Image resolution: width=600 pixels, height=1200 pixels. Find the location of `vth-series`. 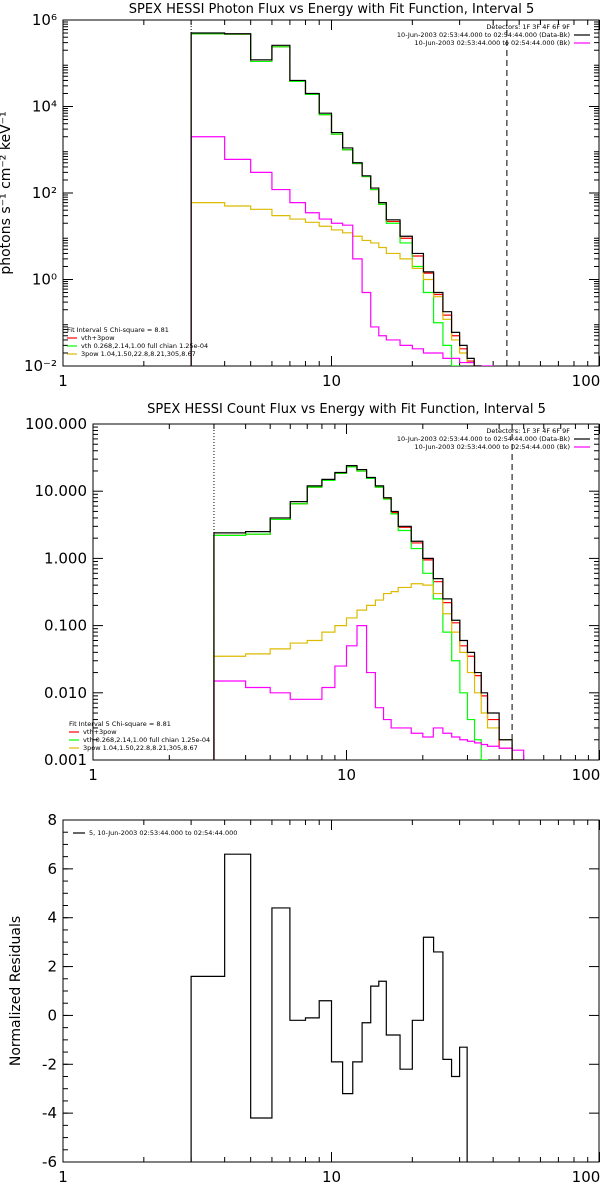

vth-series is located at coordinates (351, 613).